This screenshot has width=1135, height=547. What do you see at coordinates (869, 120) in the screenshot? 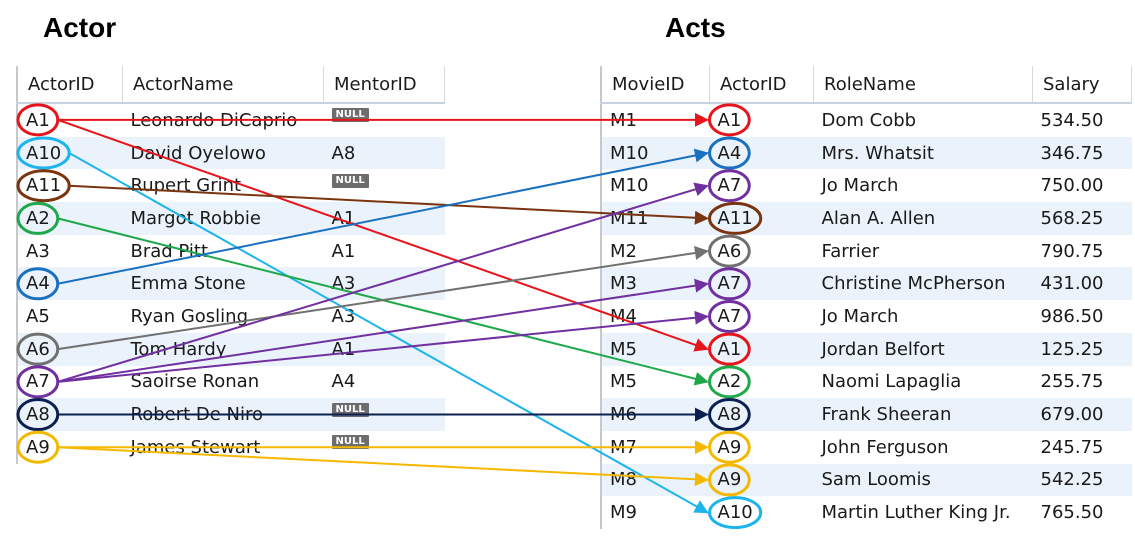
I see `role-name-cell: Dom Cobb` at bounding box center [869, 120].